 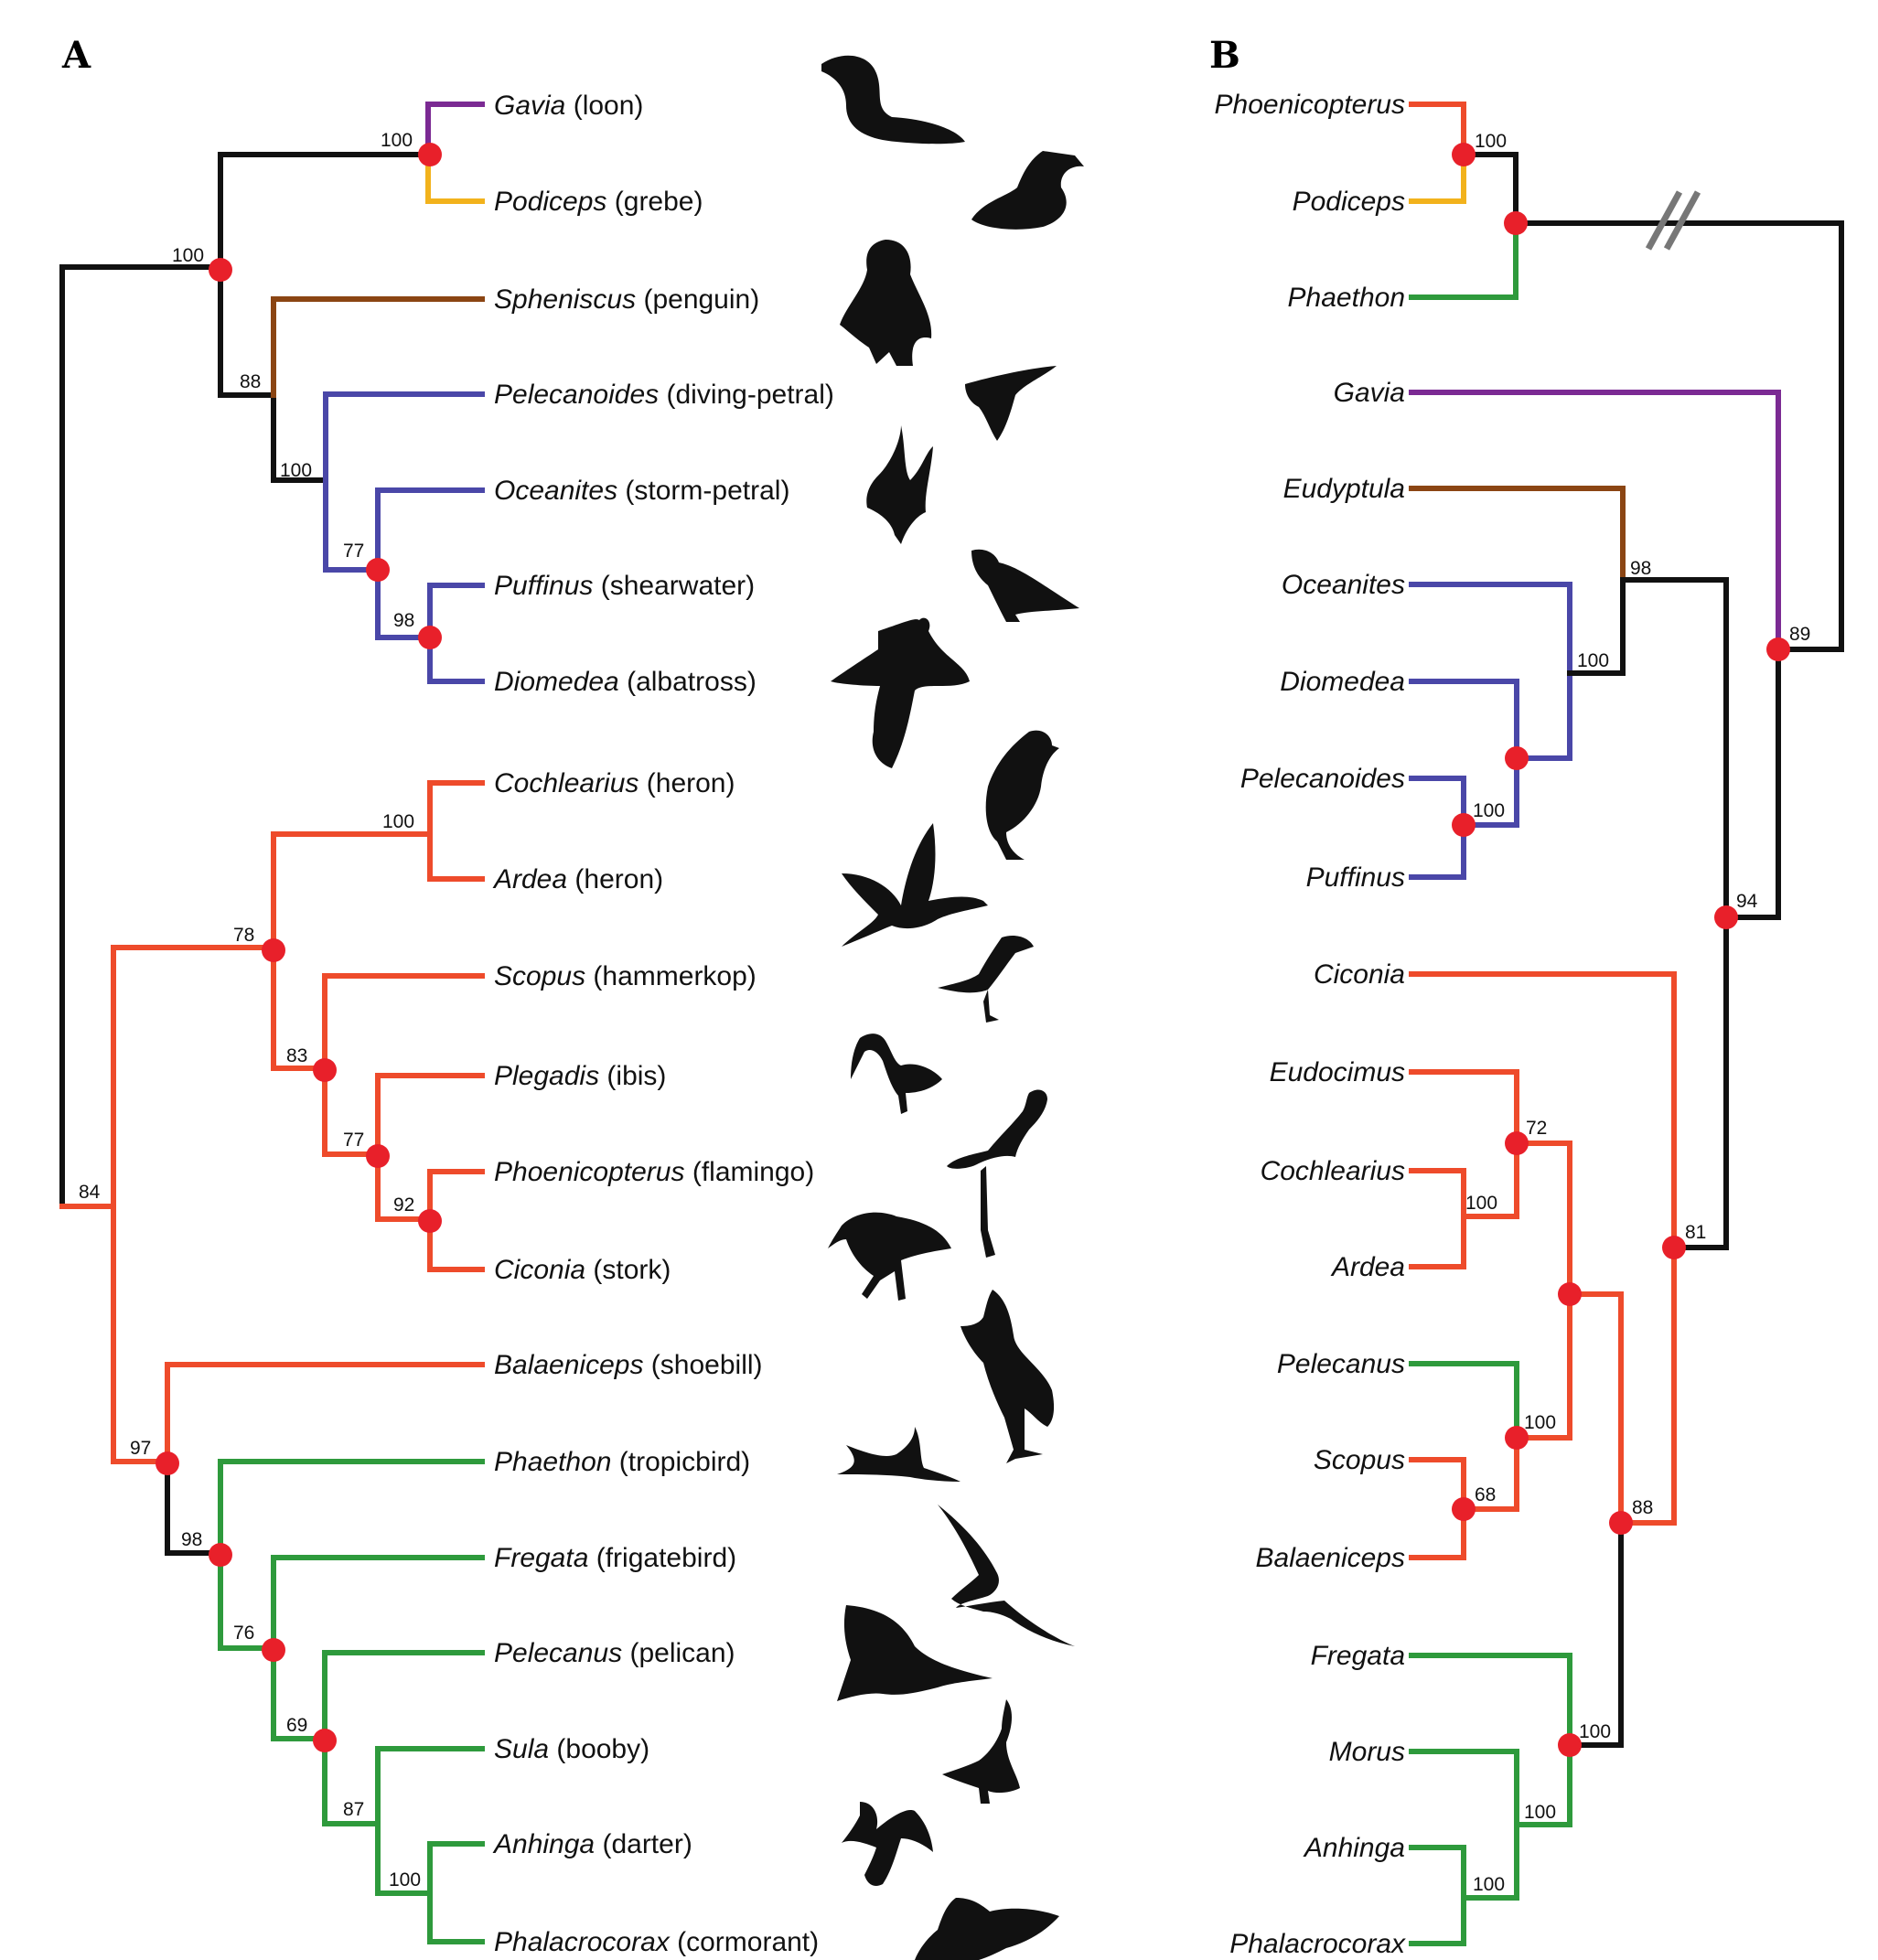 What do you see at coordinates (1747, 901) in the screenshot?
I see `support-value: 94` at bounding box center [1747, 901].